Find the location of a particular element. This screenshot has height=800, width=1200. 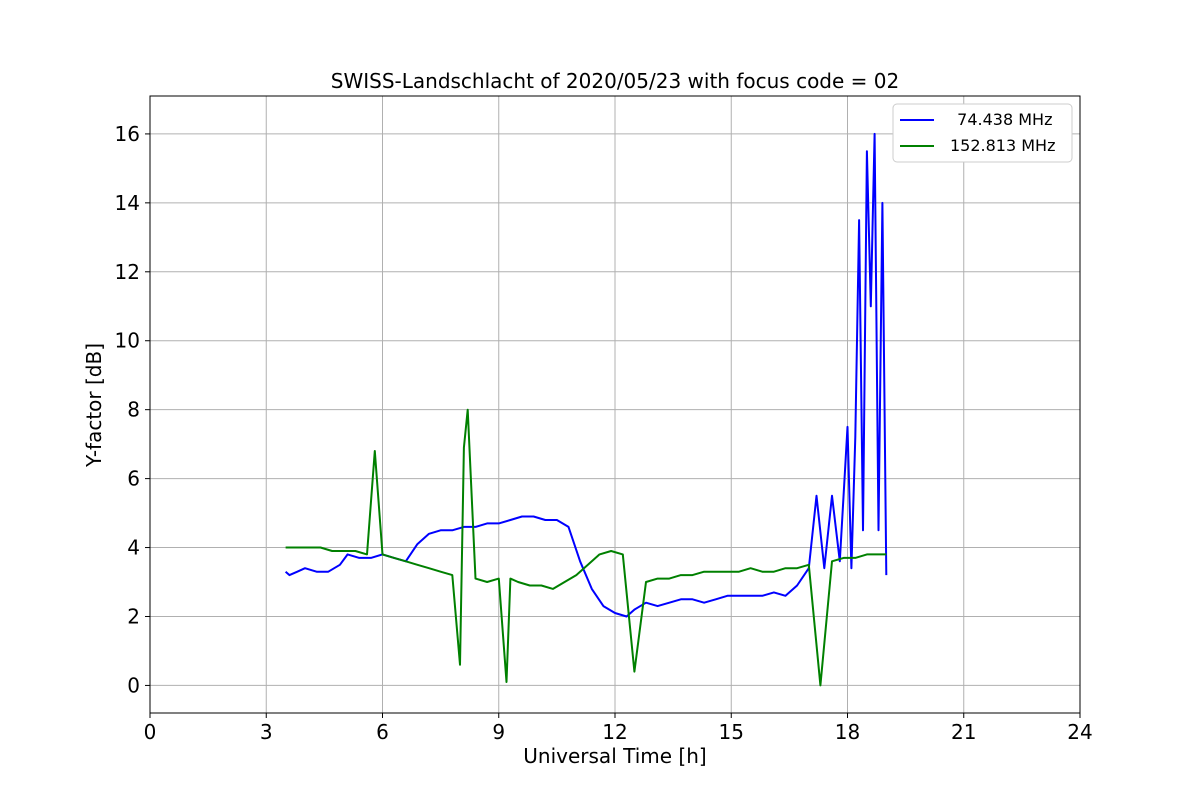

y-axis-label: Y-factor [dB] is located at coordinates (94, 405).